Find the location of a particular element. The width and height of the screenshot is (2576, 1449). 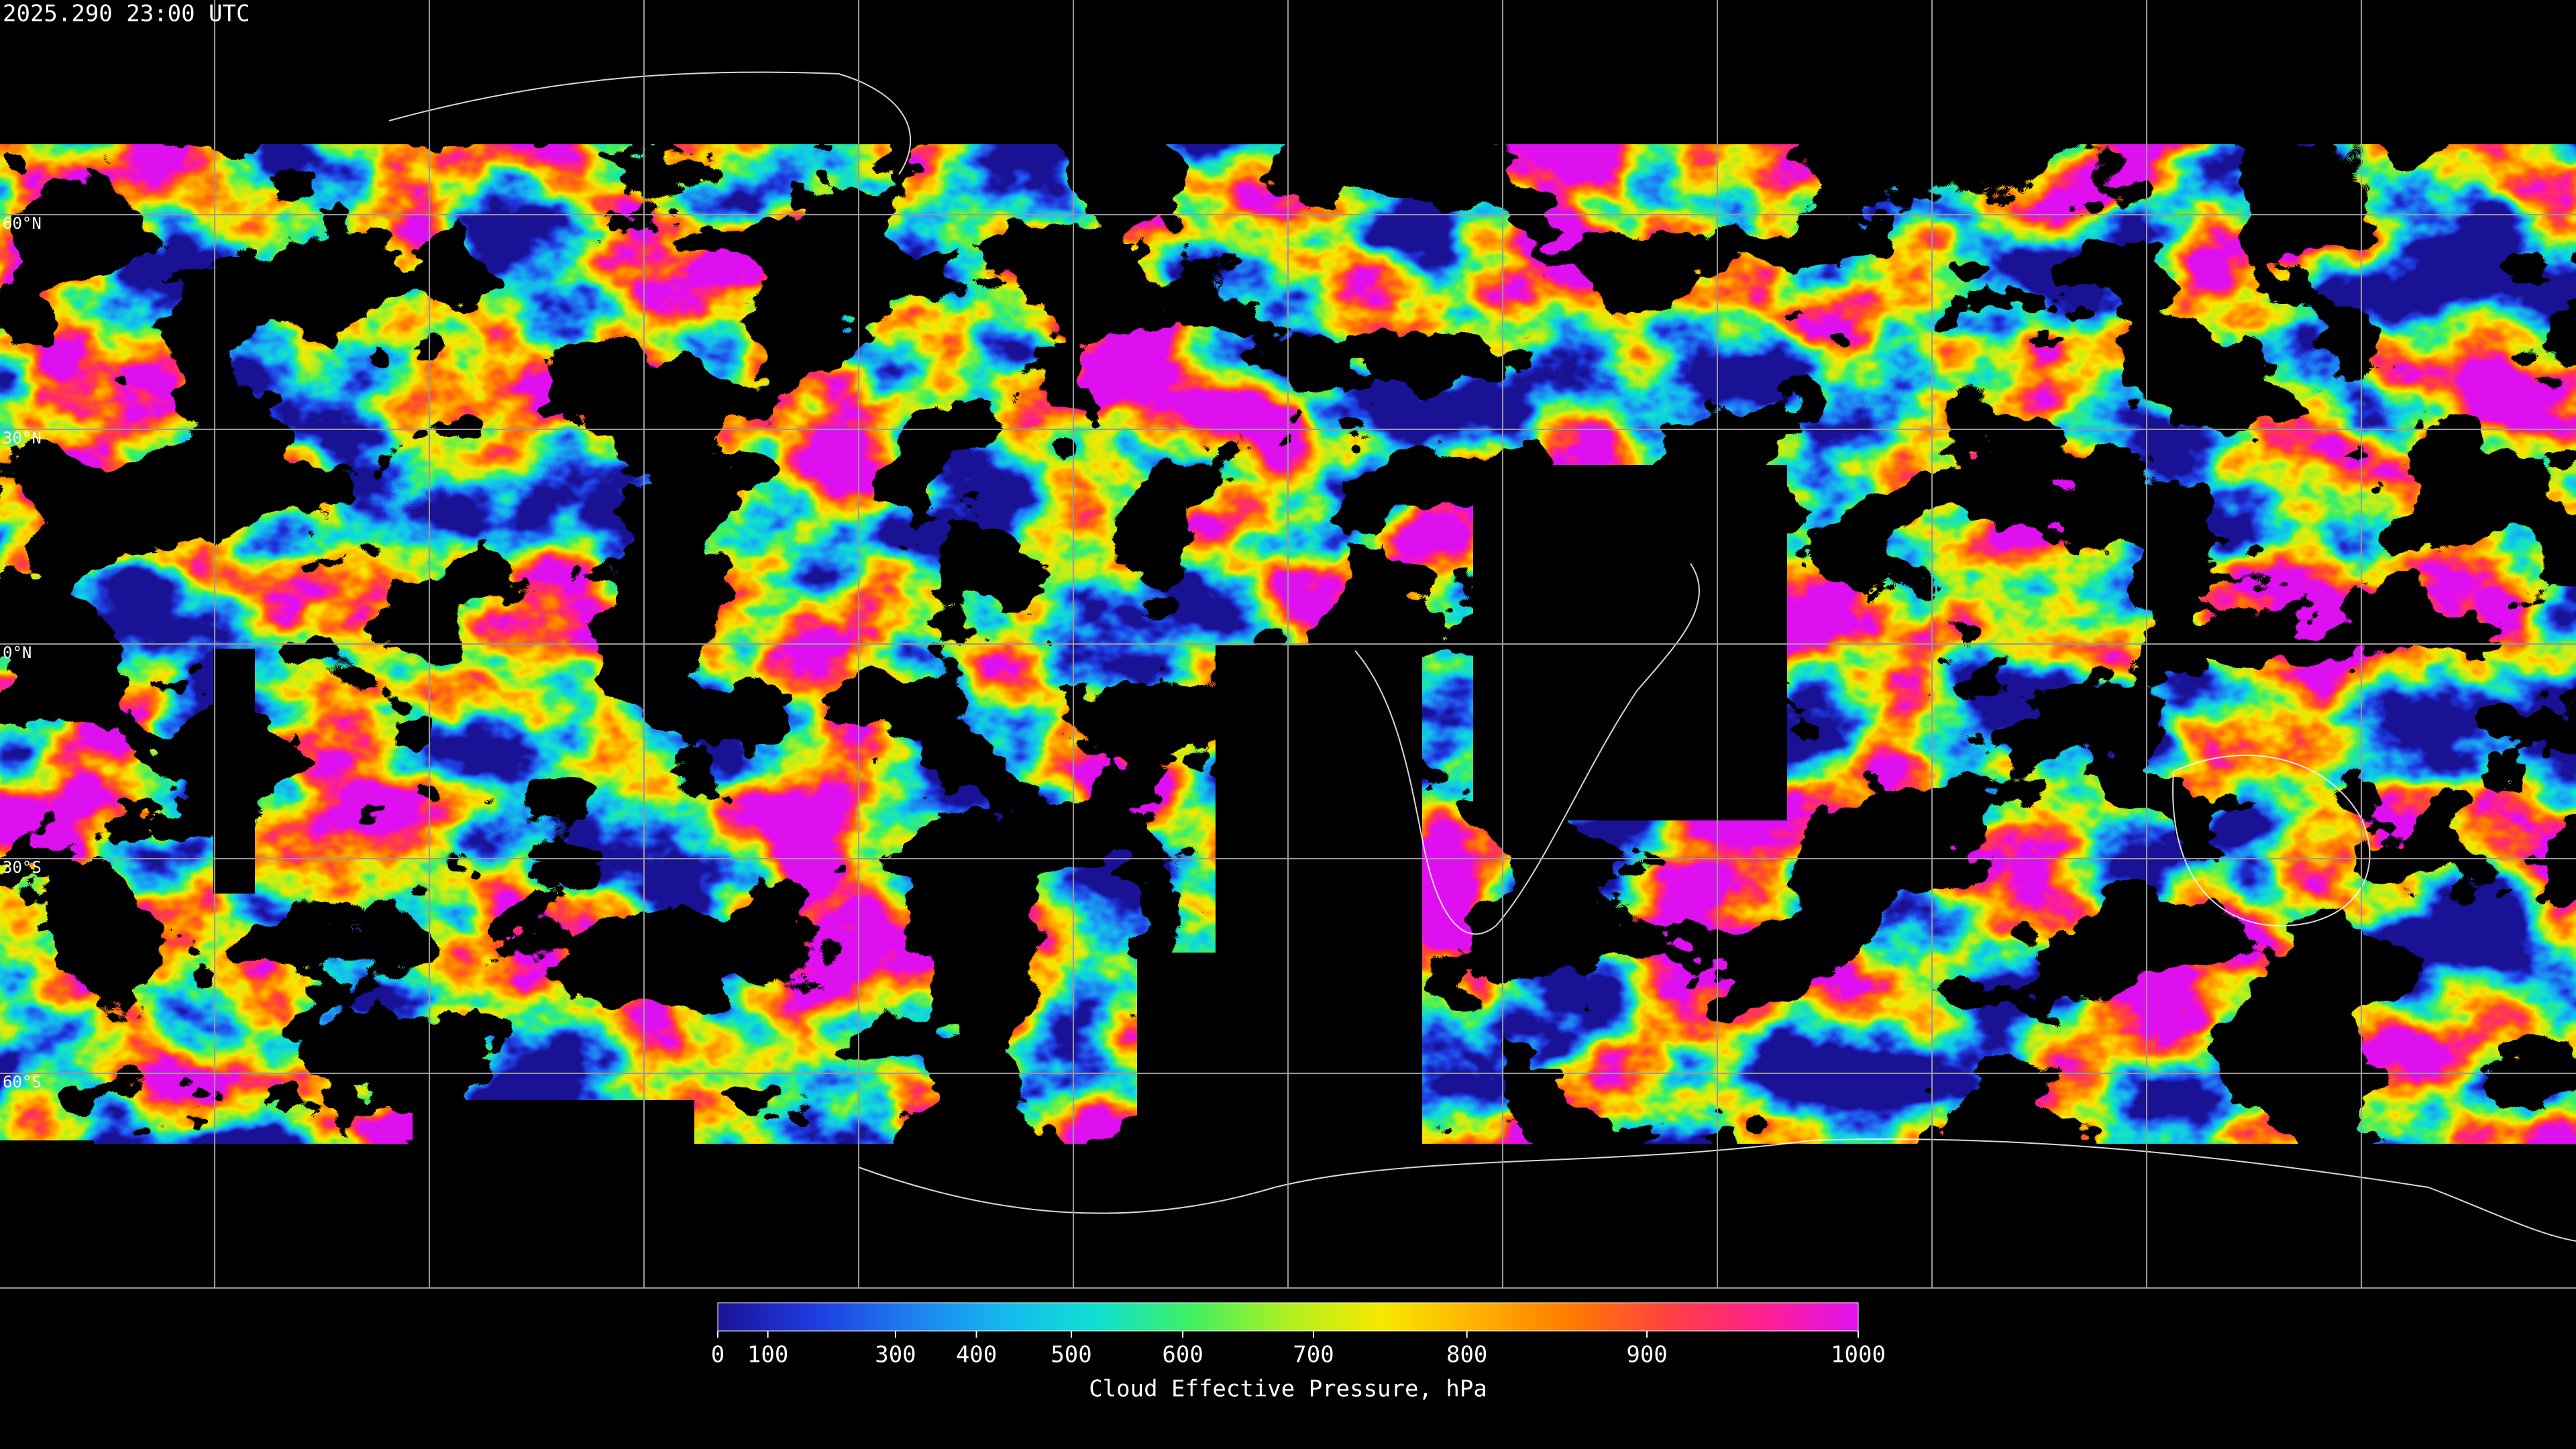

colorbar-tick-label: 700 is located at coordinates (1313, 1355).